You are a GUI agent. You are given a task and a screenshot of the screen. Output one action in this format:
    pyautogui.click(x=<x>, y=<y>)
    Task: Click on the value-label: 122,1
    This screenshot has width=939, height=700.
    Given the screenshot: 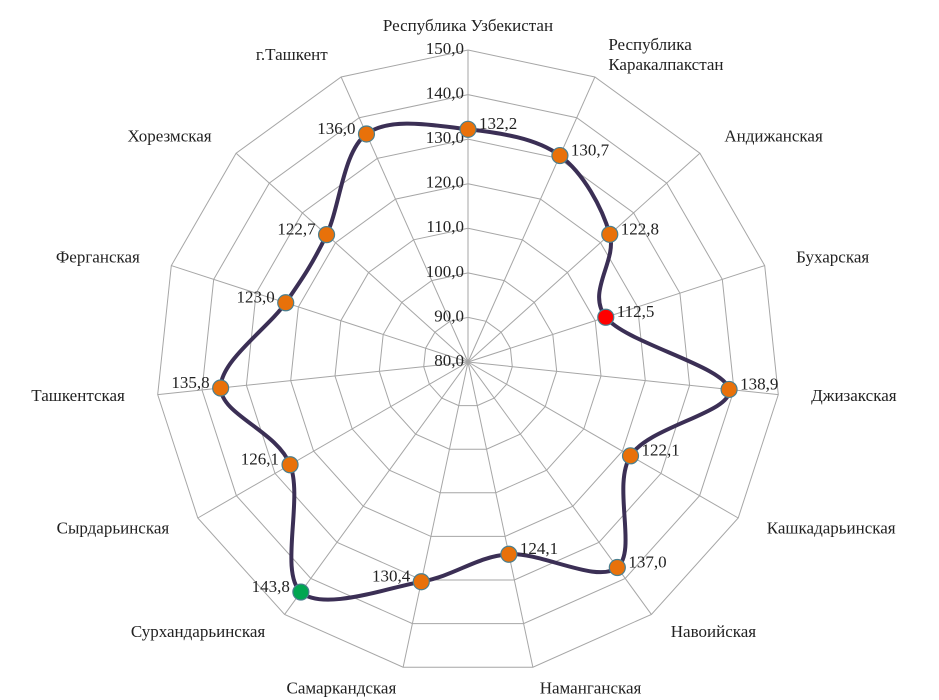 What is the action you would take?
    pyautogui.click(x=661, y=450)
    